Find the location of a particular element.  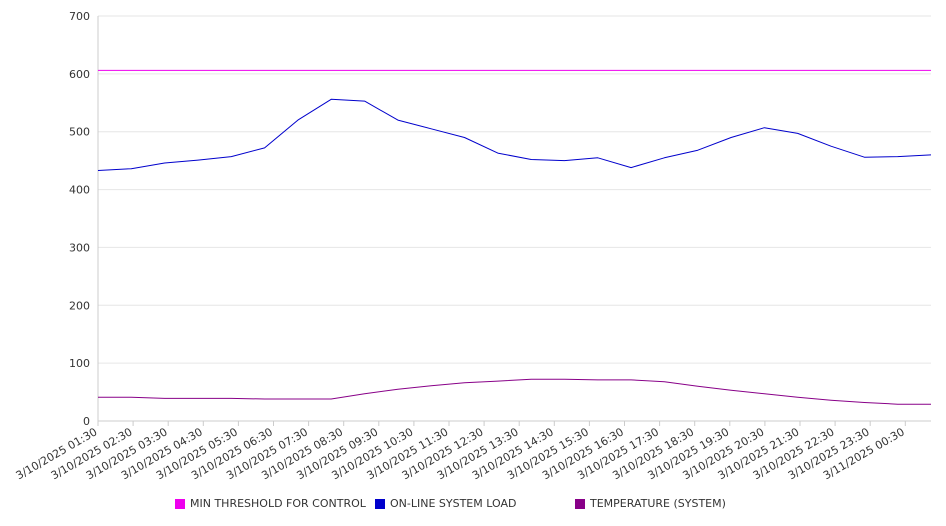

y-tick-label: 400 is located at coordinates (79, 190).